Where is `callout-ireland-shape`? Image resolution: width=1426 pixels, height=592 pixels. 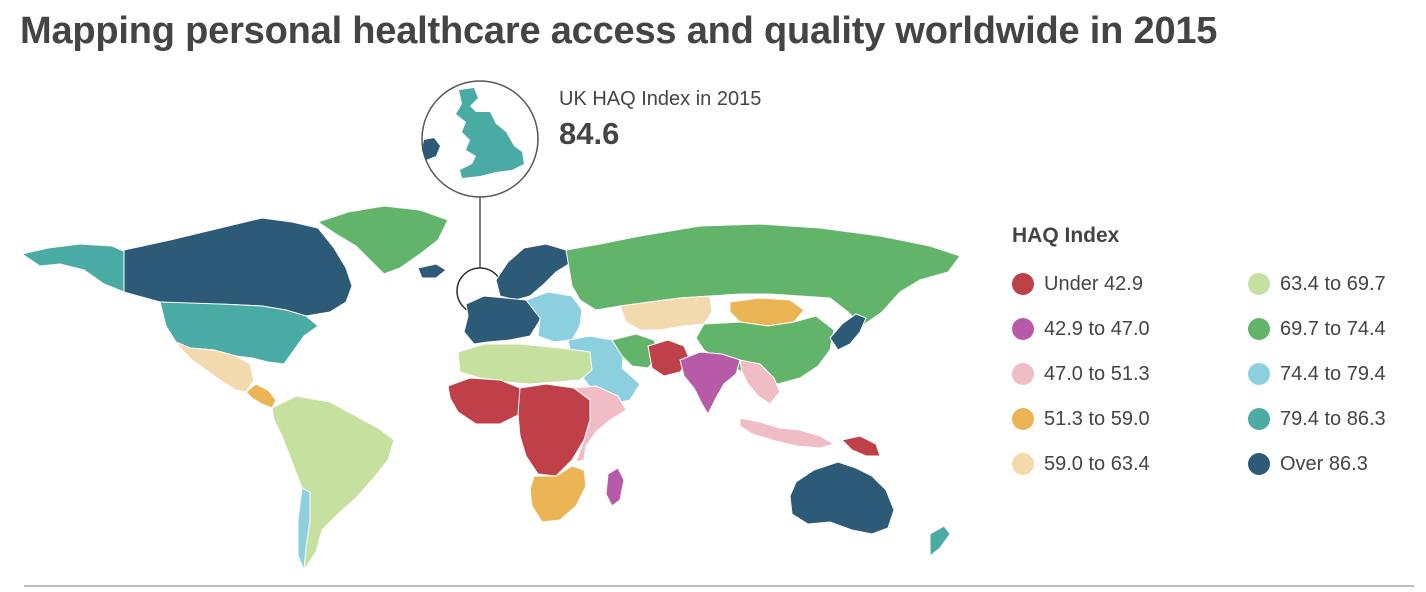 callout-ireland-shape is located at coordinates (431, 149).